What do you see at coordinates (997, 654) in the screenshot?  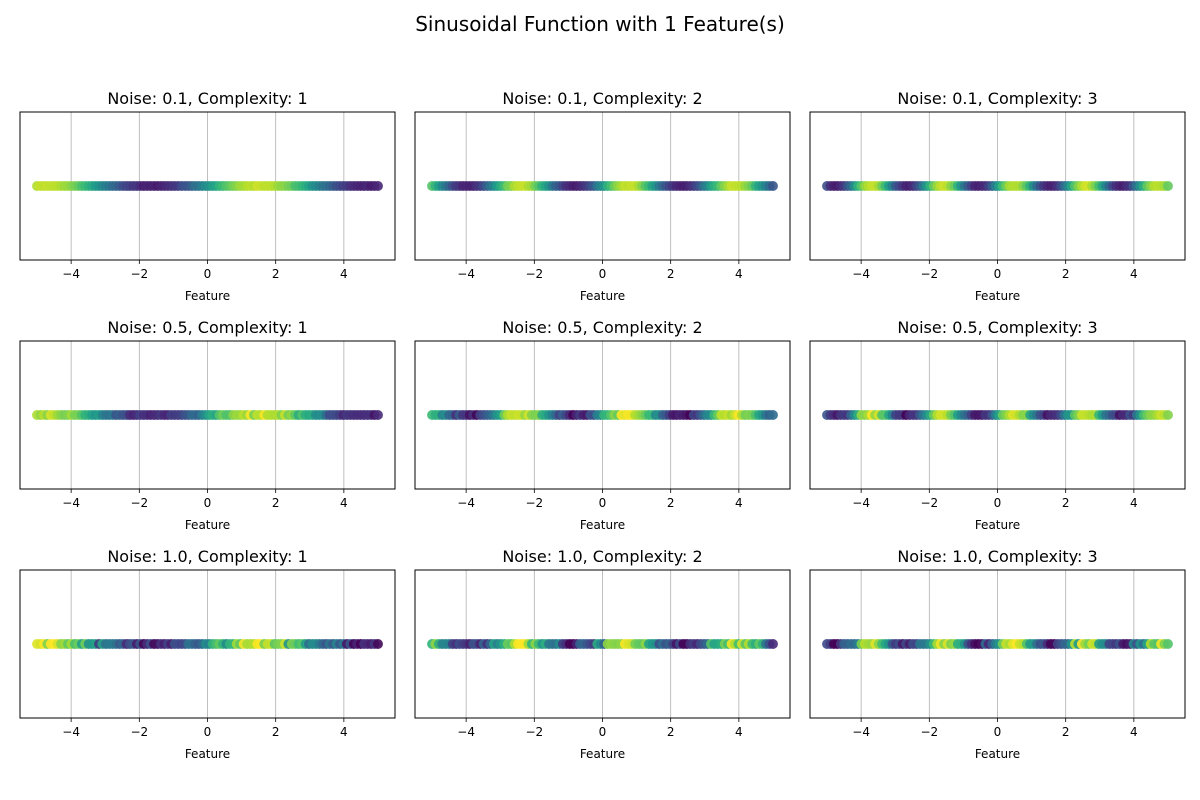 I see `subplot: −4 −2 0 2 4 Feature Noise: 1.0, Complexity: 3` at bounding box center [997, 654].